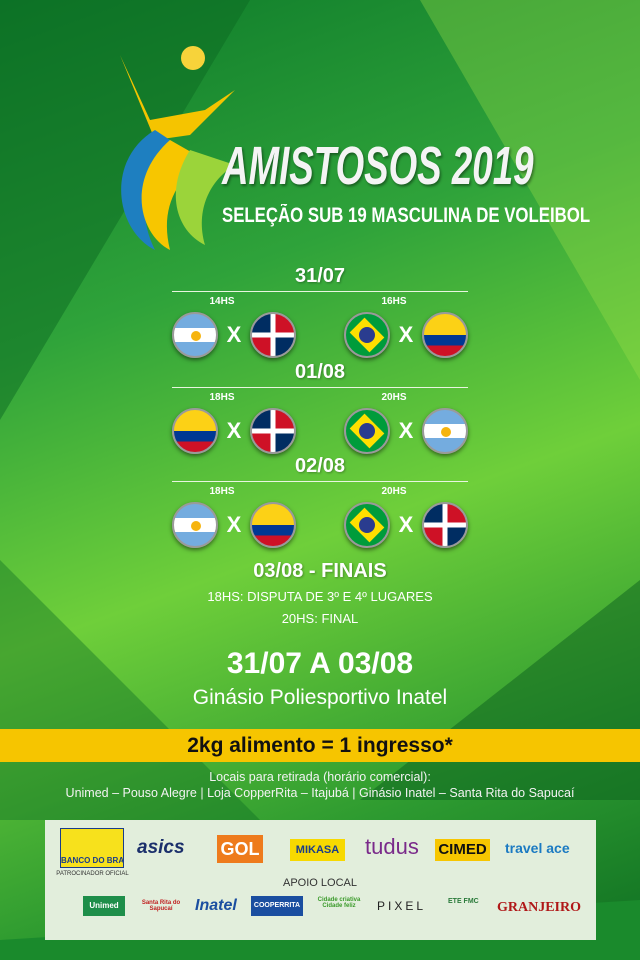  What do you see at coordinates (240, 849) in the screenshot?
I see `gol-logo: GOL` at bounding box center [240, 849].